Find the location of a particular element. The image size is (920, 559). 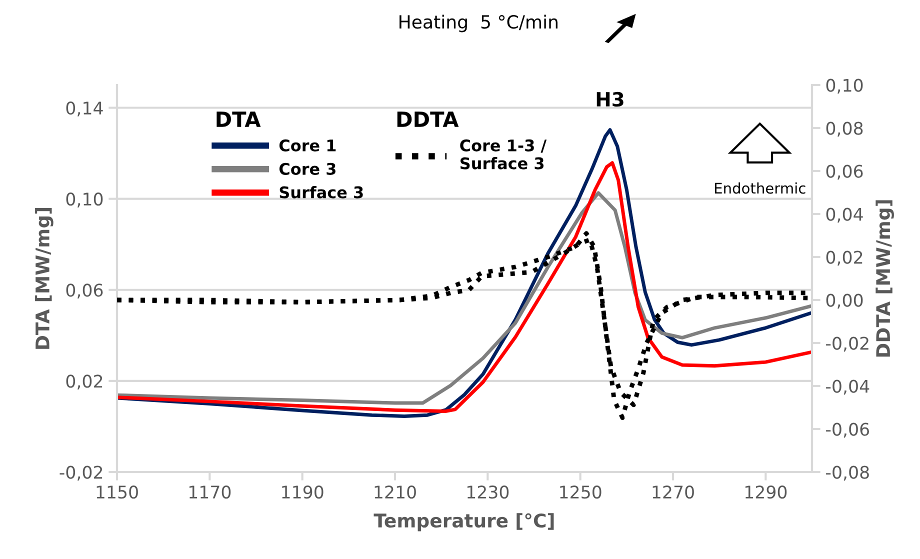

y-axis-title: DTA [MW/mg] is located at coordinates (44, 278).